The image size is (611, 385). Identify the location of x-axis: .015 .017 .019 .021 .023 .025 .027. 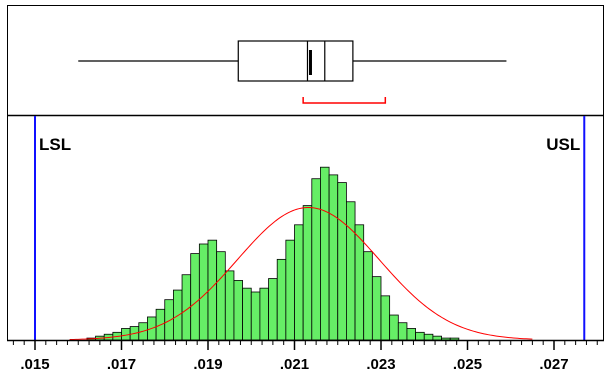
(305, 356).